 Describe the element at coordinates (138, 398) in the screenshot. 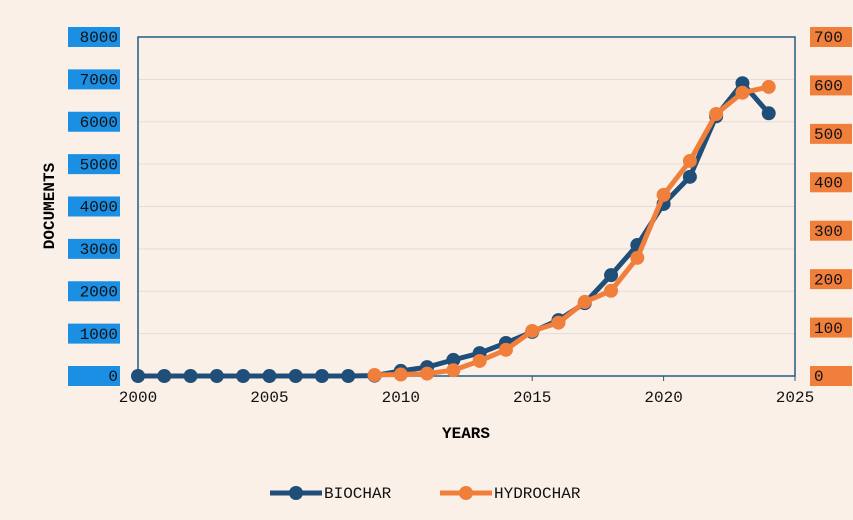

I see `x-tick-label: 2000` at that location.